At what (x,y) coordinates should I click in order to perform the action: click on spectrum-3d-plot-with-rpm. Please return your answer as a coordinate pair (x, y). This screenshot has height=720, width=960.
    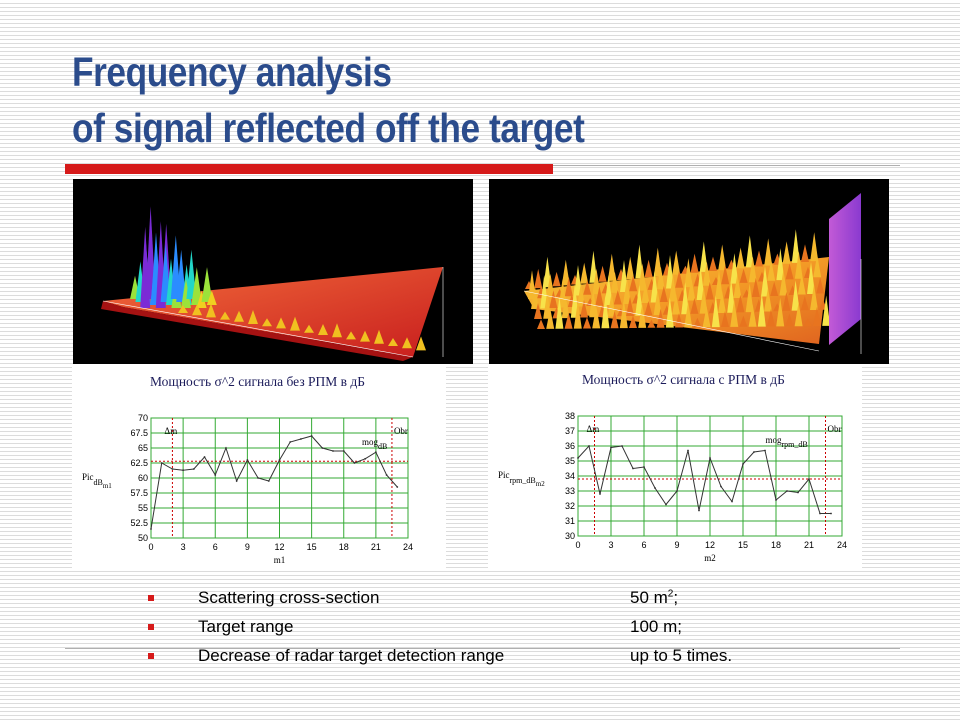
    Looking at the image, I should click on (689, 271).